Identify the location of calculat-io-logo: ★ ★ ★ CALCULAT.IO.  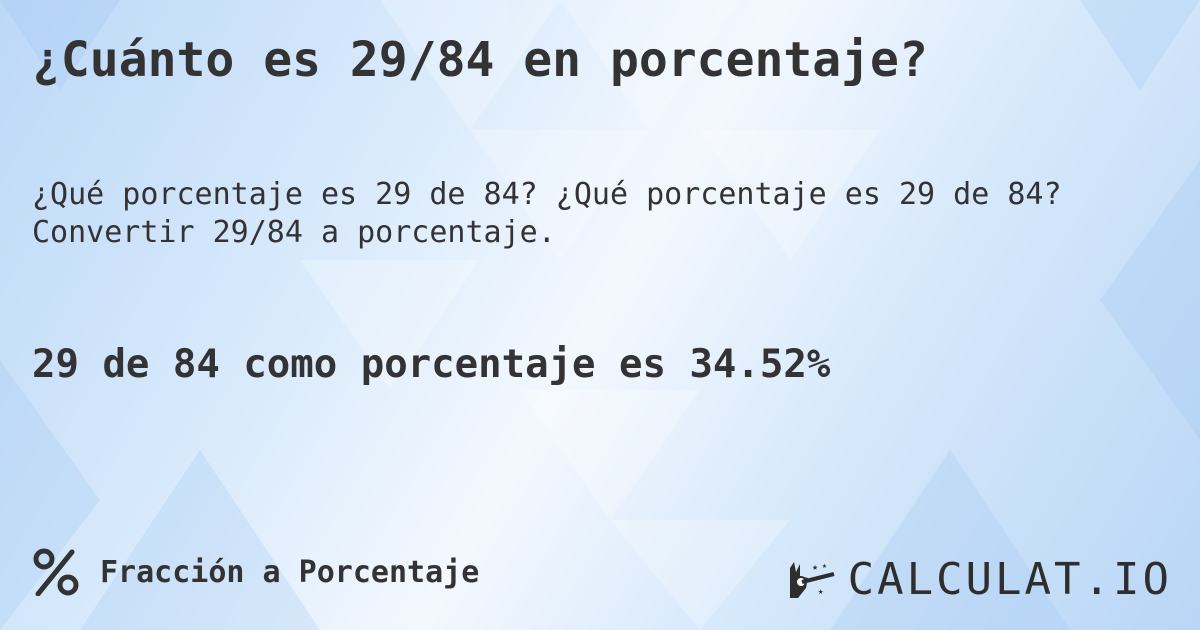
(979, 579).